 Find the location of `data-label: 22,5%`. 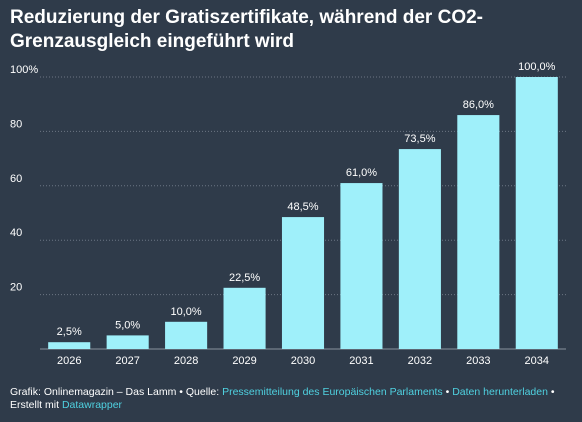

data-label: 22,5% is located at coordinates (244, 278).